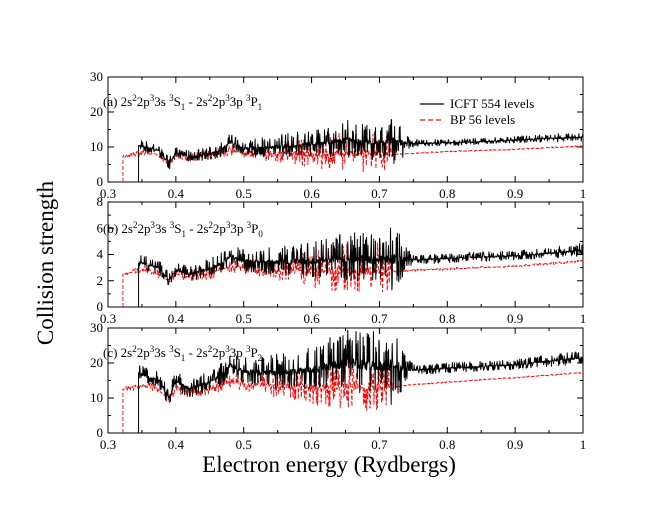 This screenshot has height=510, width=660. Describe the element at coordinates (183, 229) in the screenshot. I see `panel-label-b: (b) 2s22p33s 3S1 - 2s22p33p 3P0` at that location.